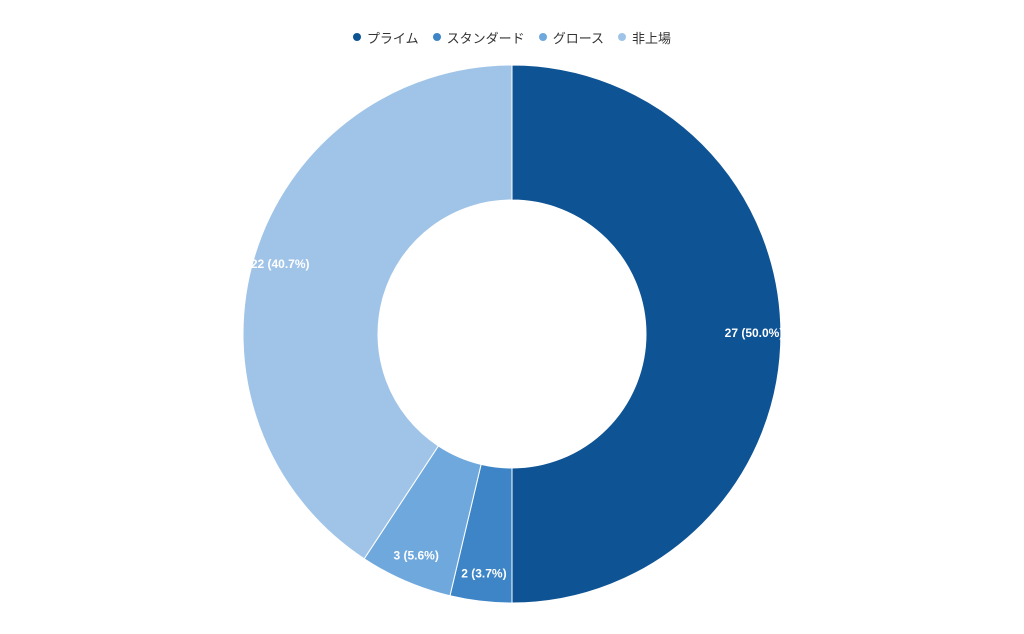  Describe the element at coordinates (622, 37) in the screenshot. I see `legend-marker-unlisted` at that location.